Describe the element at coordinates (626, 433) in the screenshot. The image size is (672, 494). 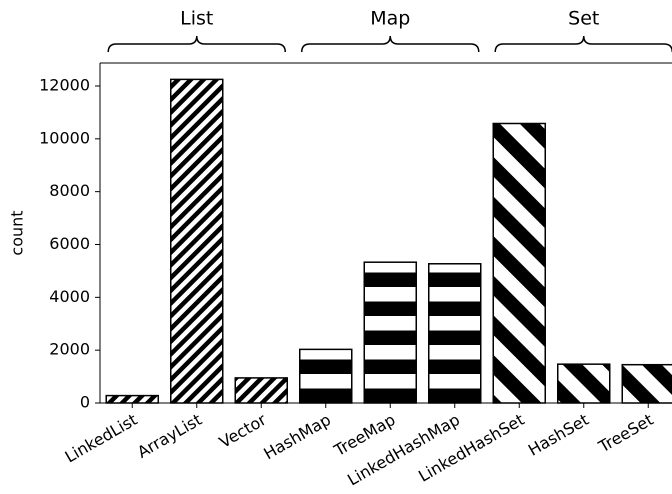
I see `x-tick-label: TreeSet` at that location.